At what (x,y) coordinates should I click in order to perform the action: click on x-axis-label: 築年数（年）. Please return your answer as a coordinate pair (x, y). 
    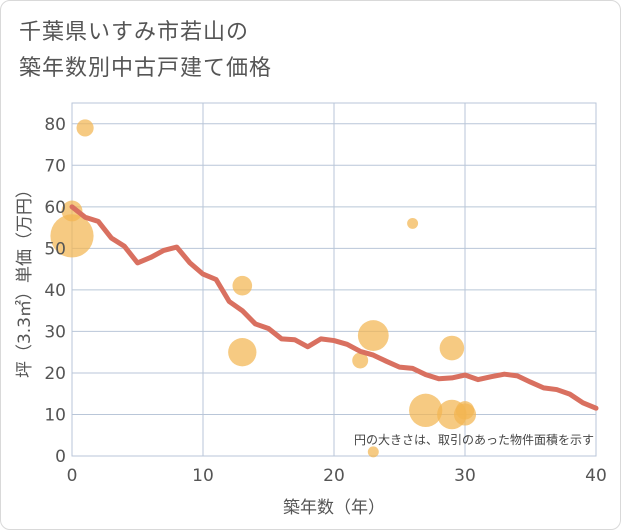
    Looking at the image, I should click on (334, 508).